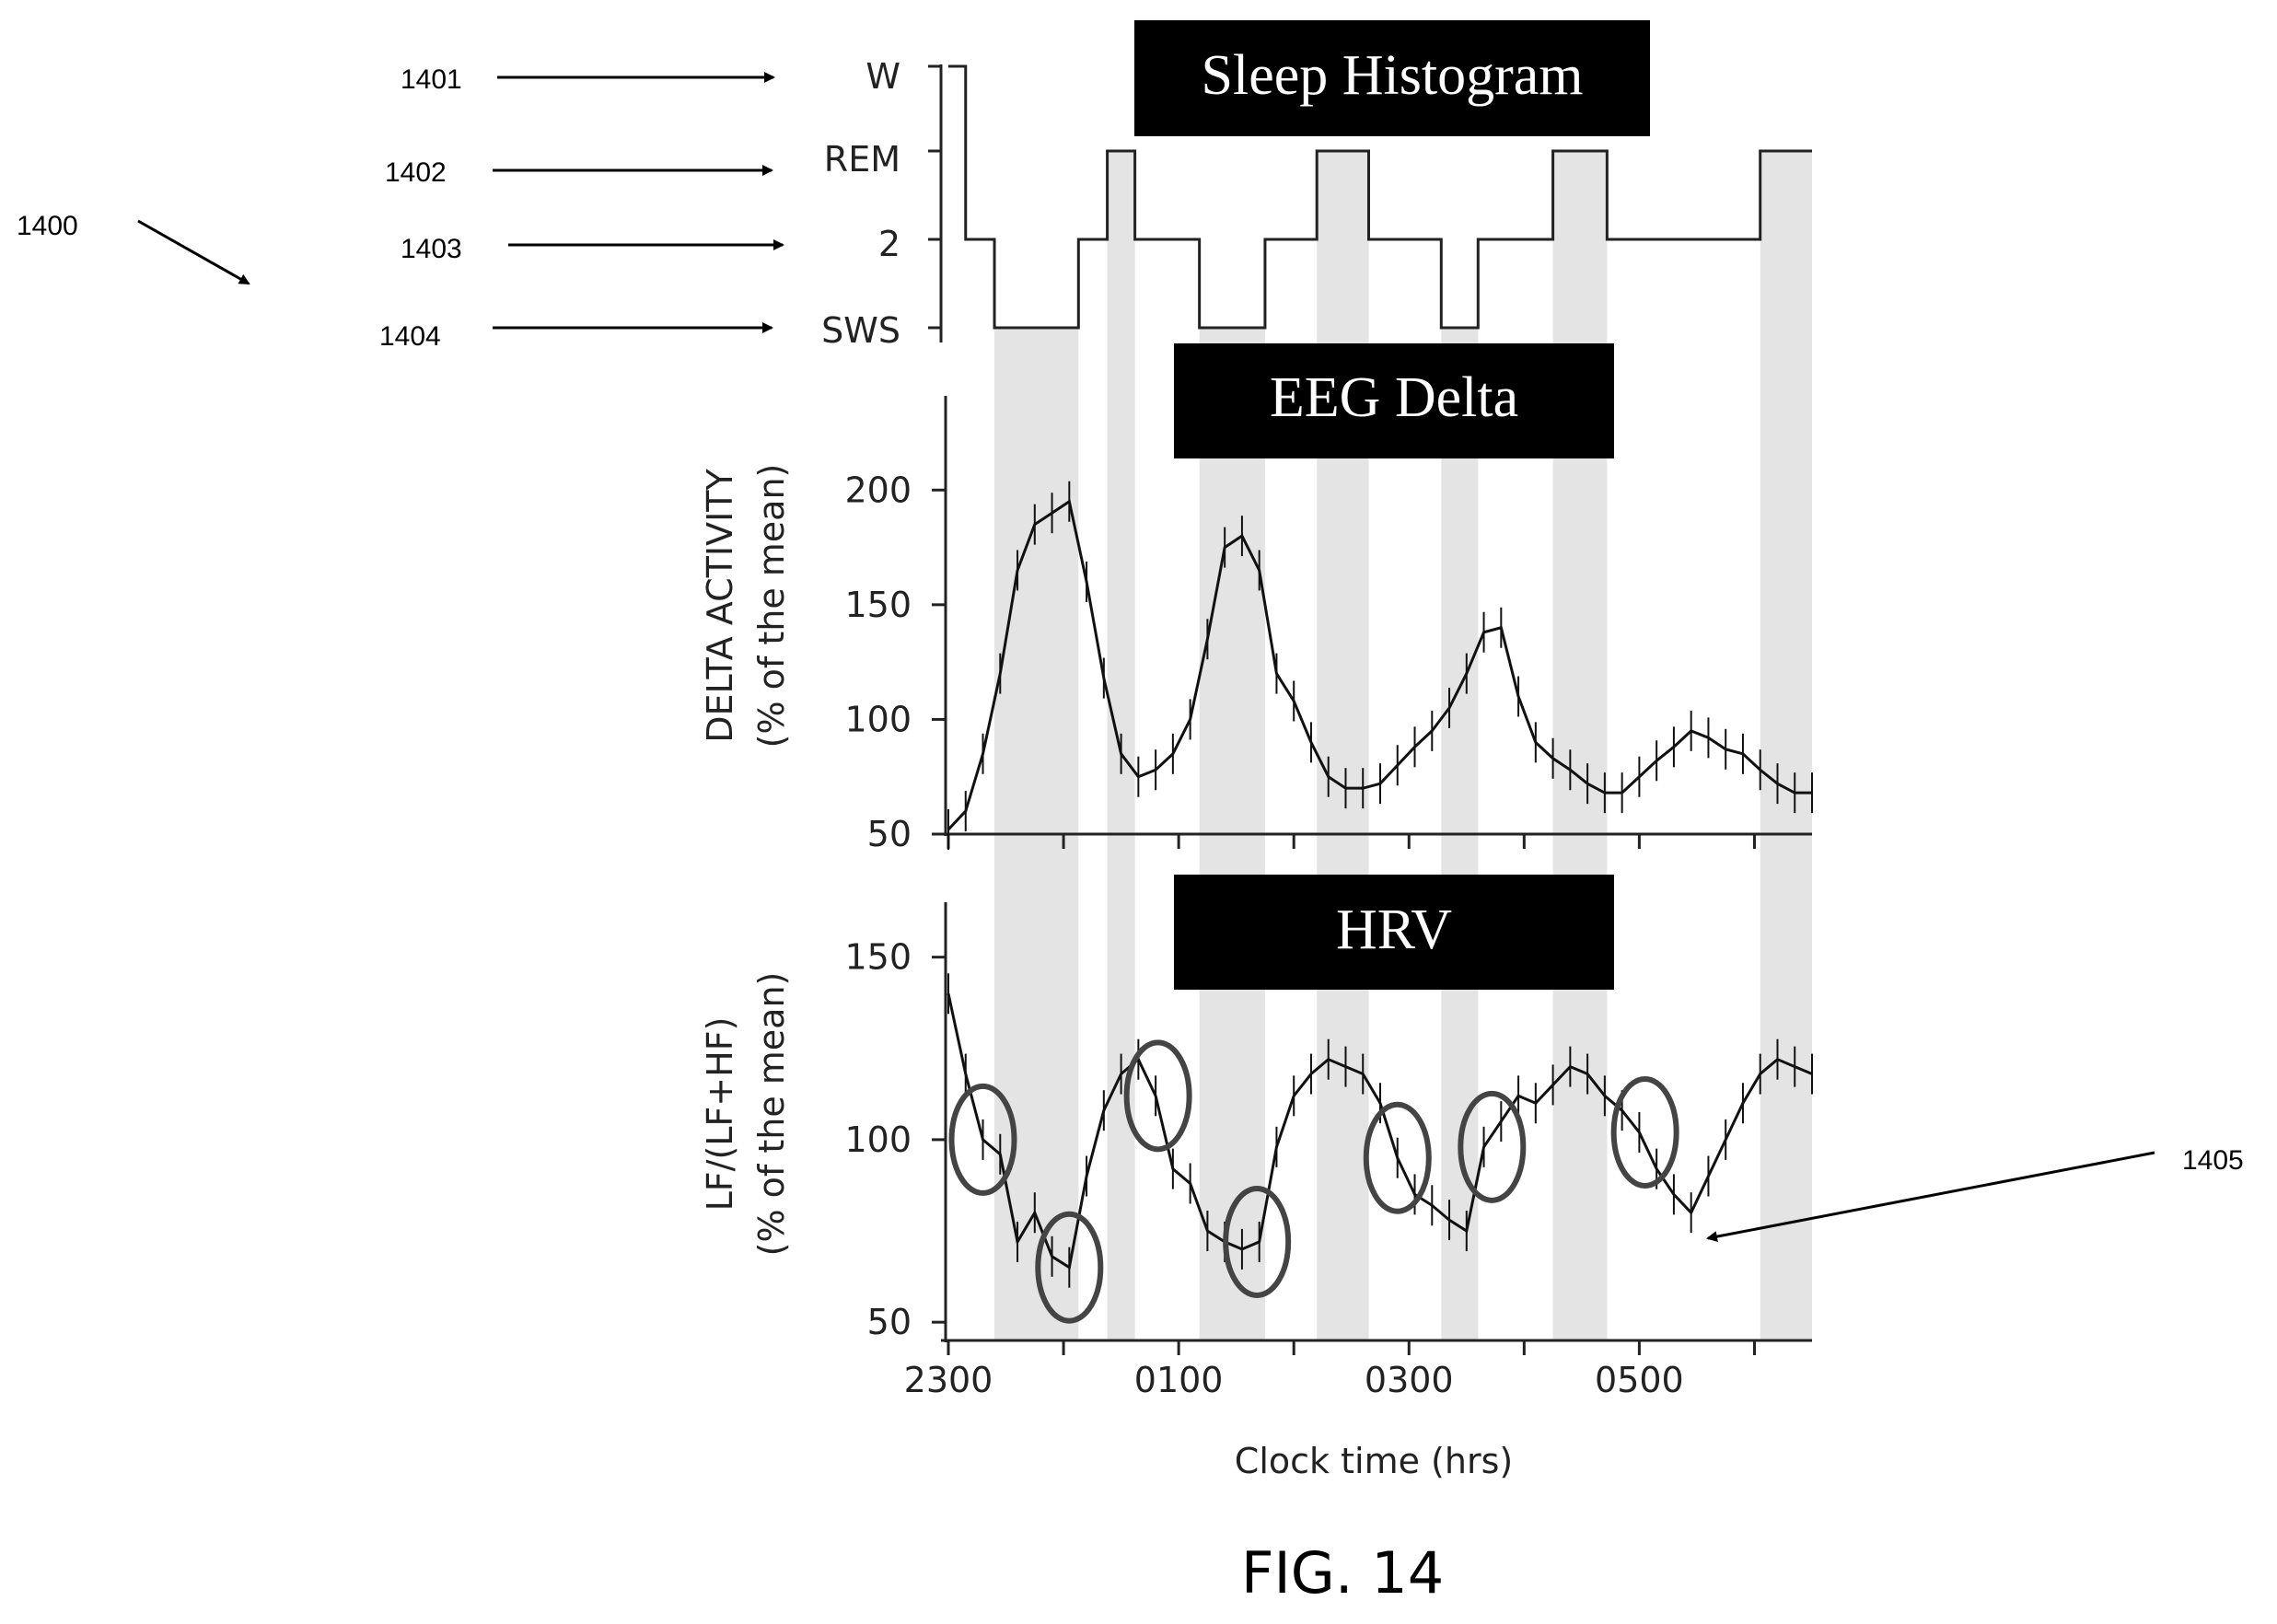 The height and width of the screenshot is (1624, 2277). I want to click on x-tick-label: 0300, so click(1409, 1380).